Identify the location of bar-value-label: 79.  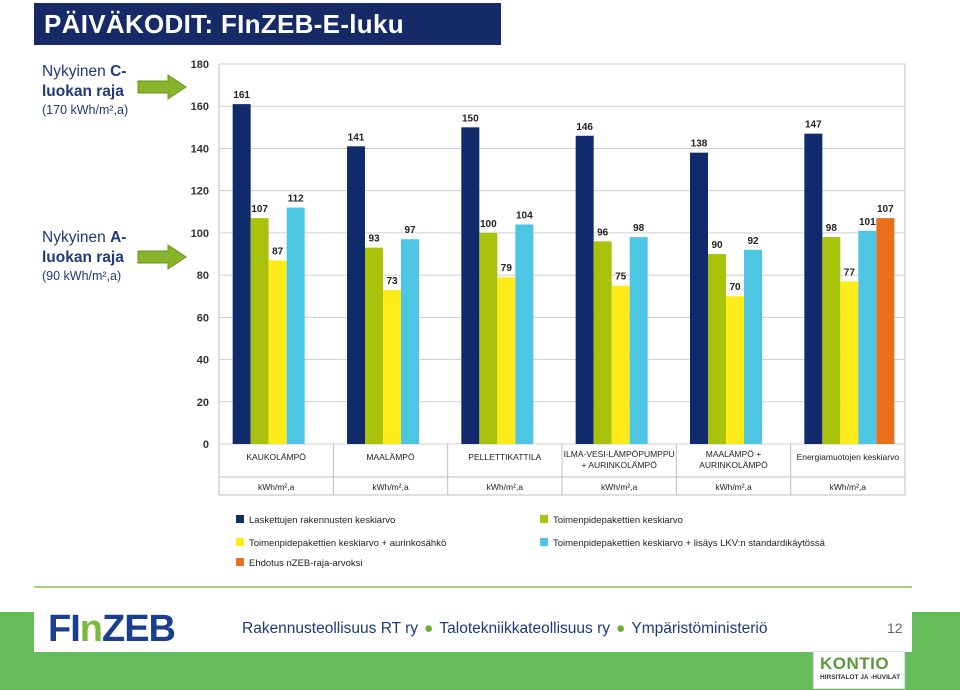
(507, 268).